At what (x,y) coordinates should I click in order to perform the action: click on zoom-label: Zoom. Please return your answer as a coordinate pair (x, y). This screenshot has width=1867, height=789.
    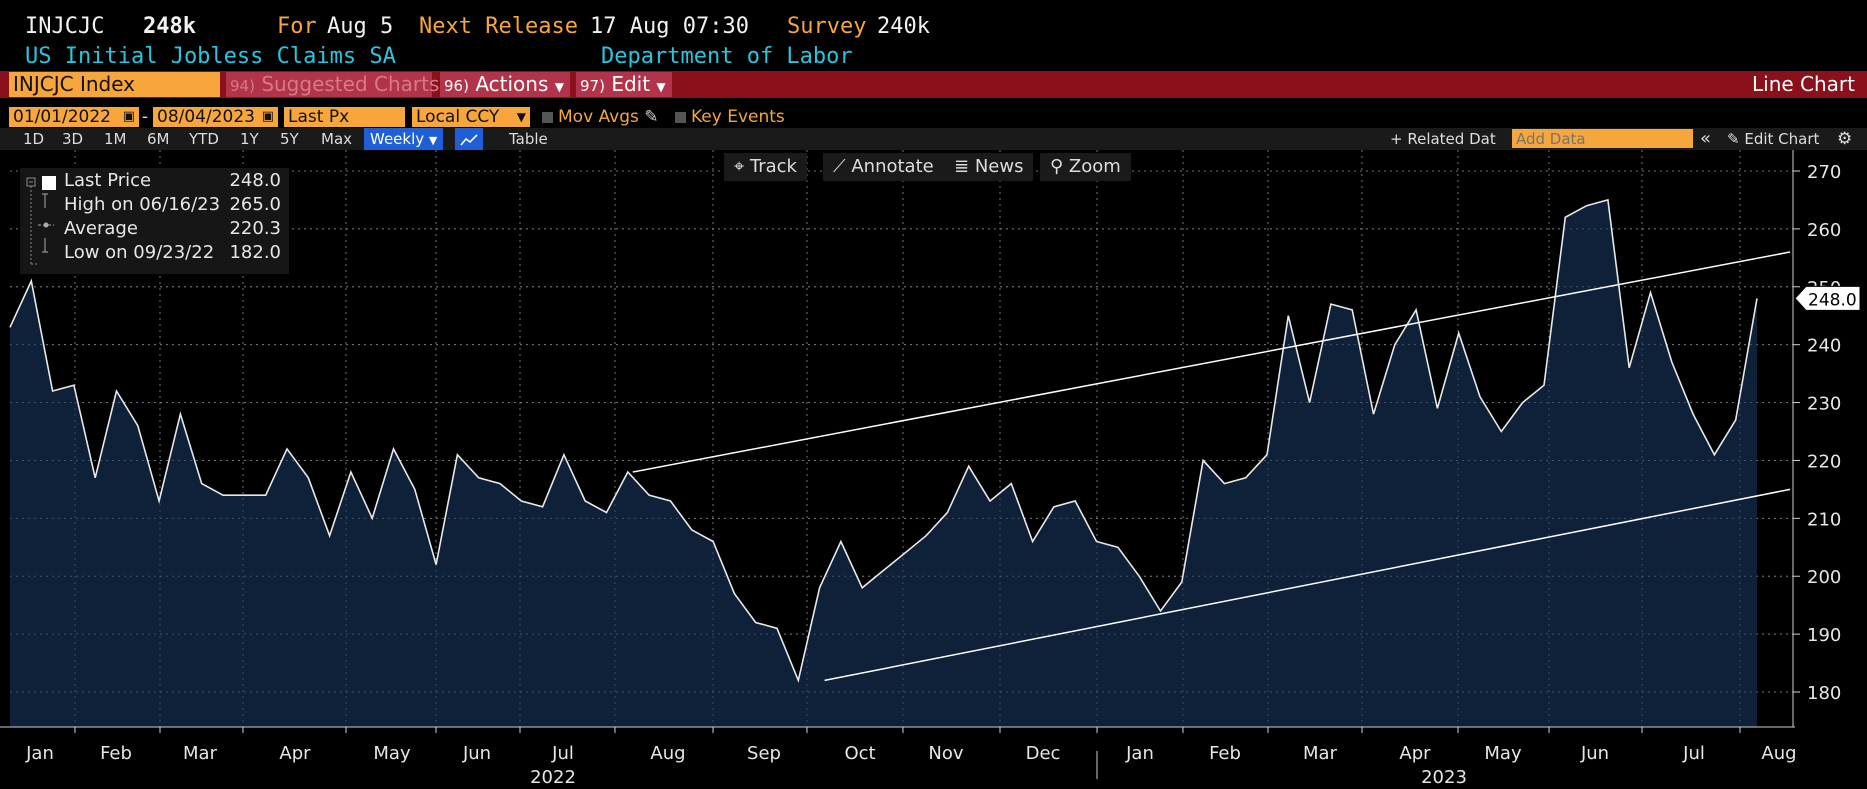
    Looking at the image, I should click on (1094, 166).